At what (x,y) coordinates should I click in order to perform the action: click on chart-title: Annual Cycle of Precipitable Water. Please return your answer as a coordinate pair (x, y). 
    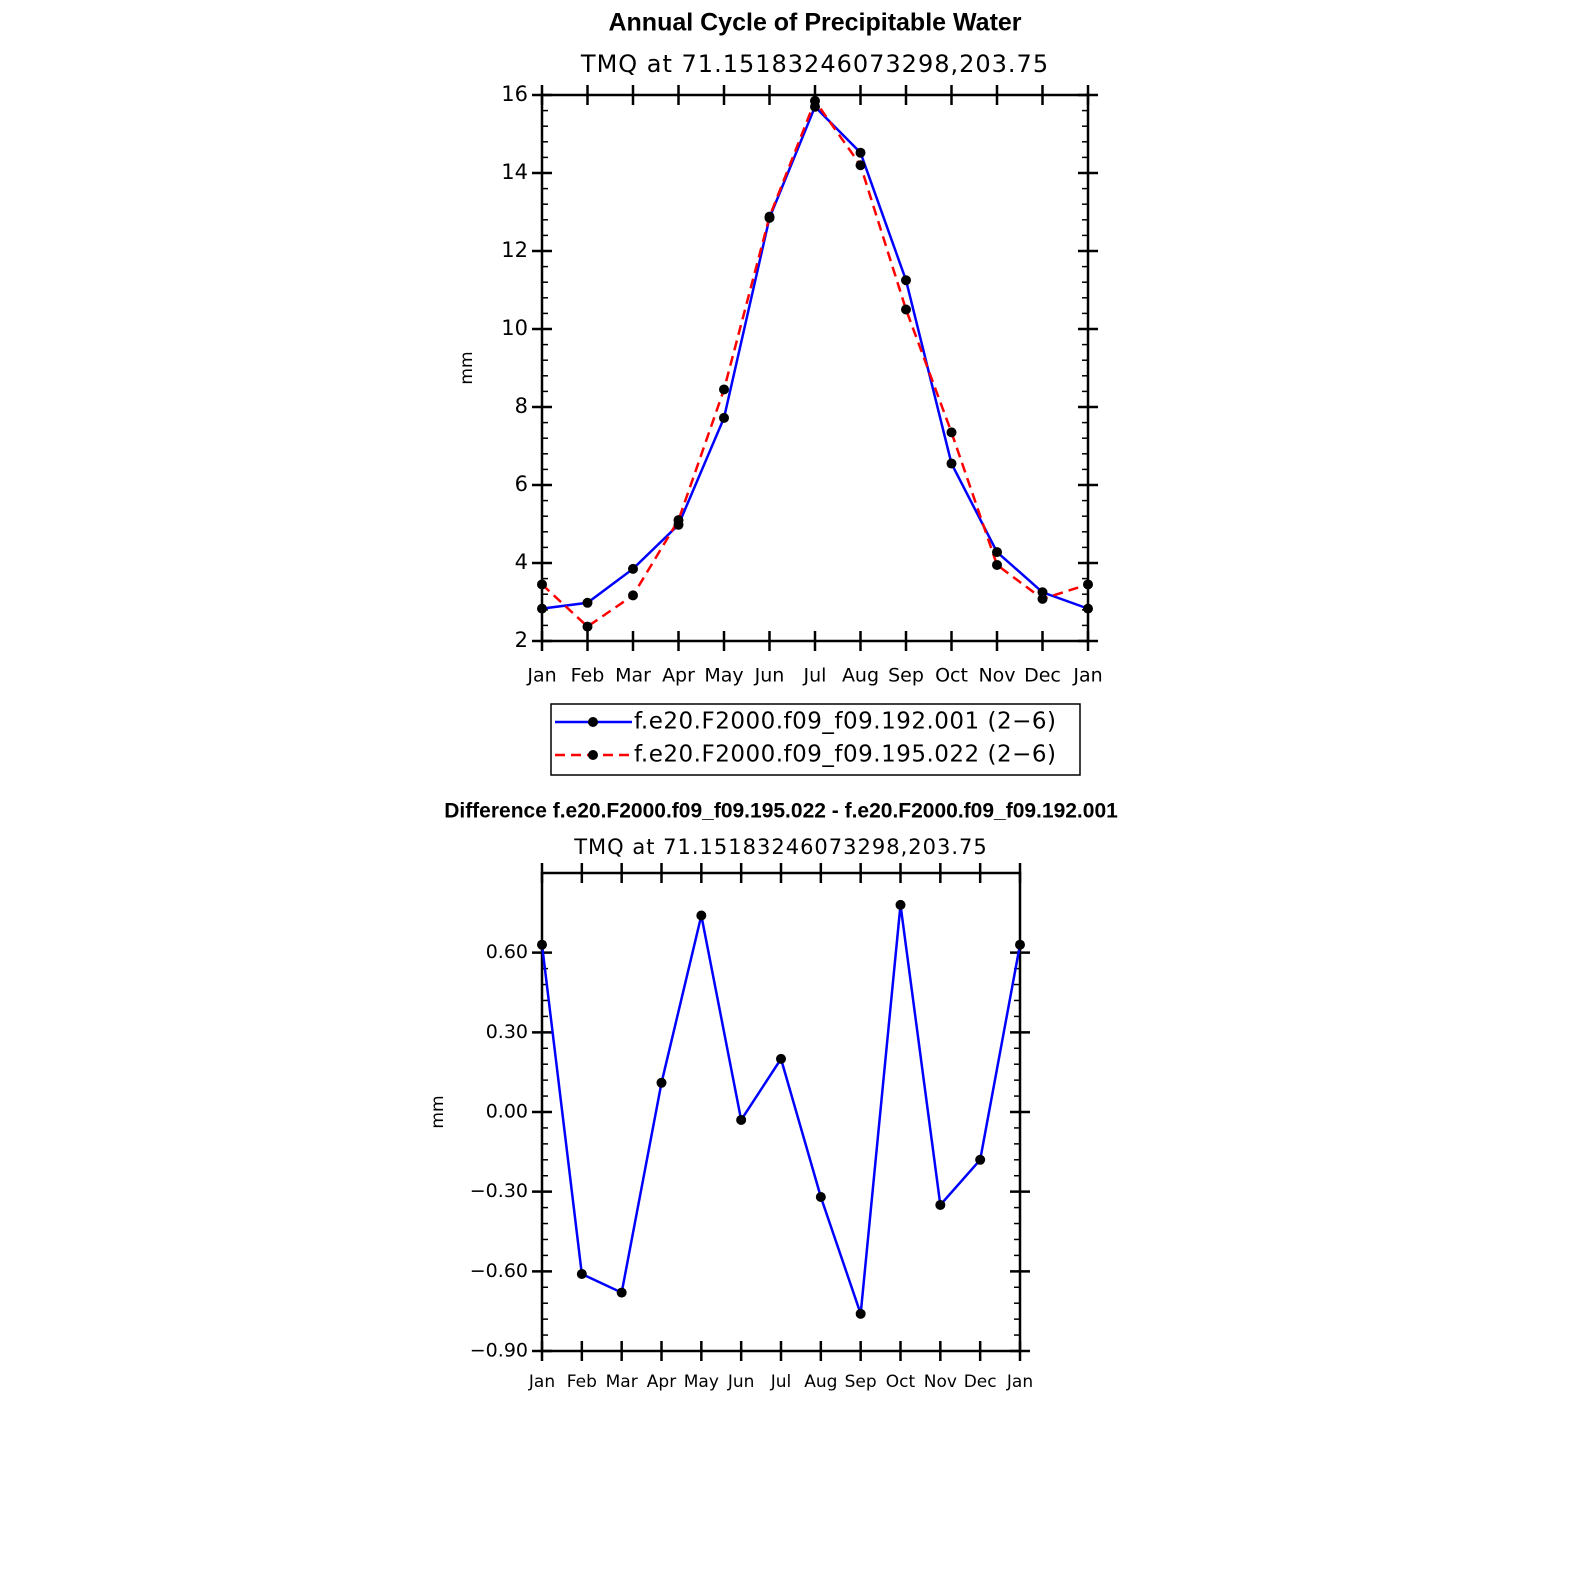
    Looking at the image, I should click on (814, 23).